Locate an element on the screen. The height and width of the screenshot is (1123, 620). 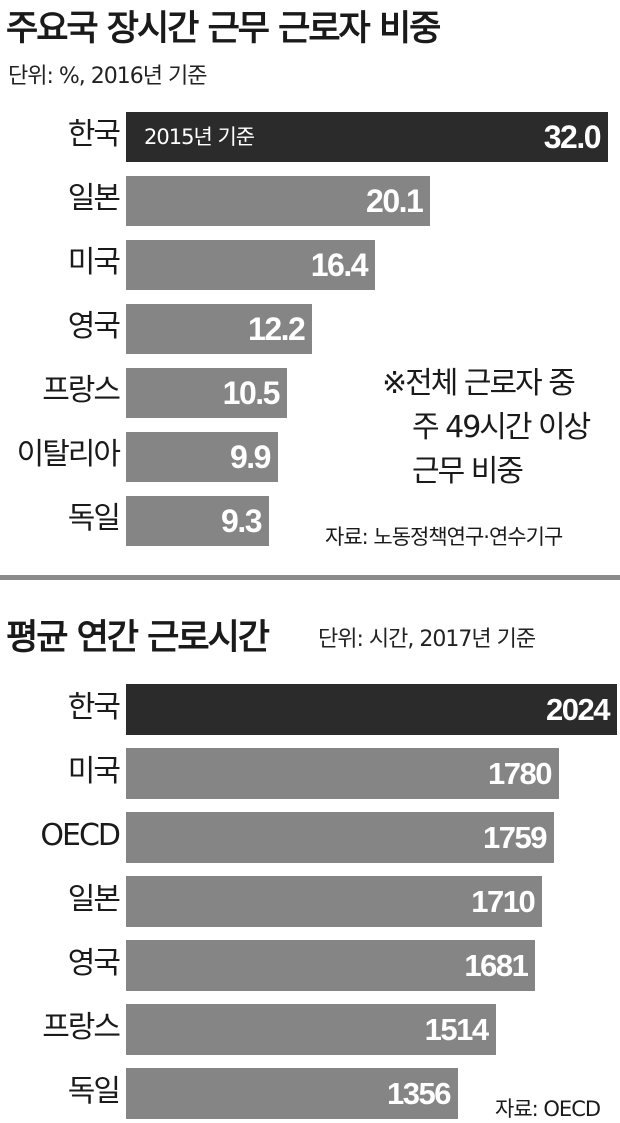
category-label: OECD is located at coordinates (80, 835).